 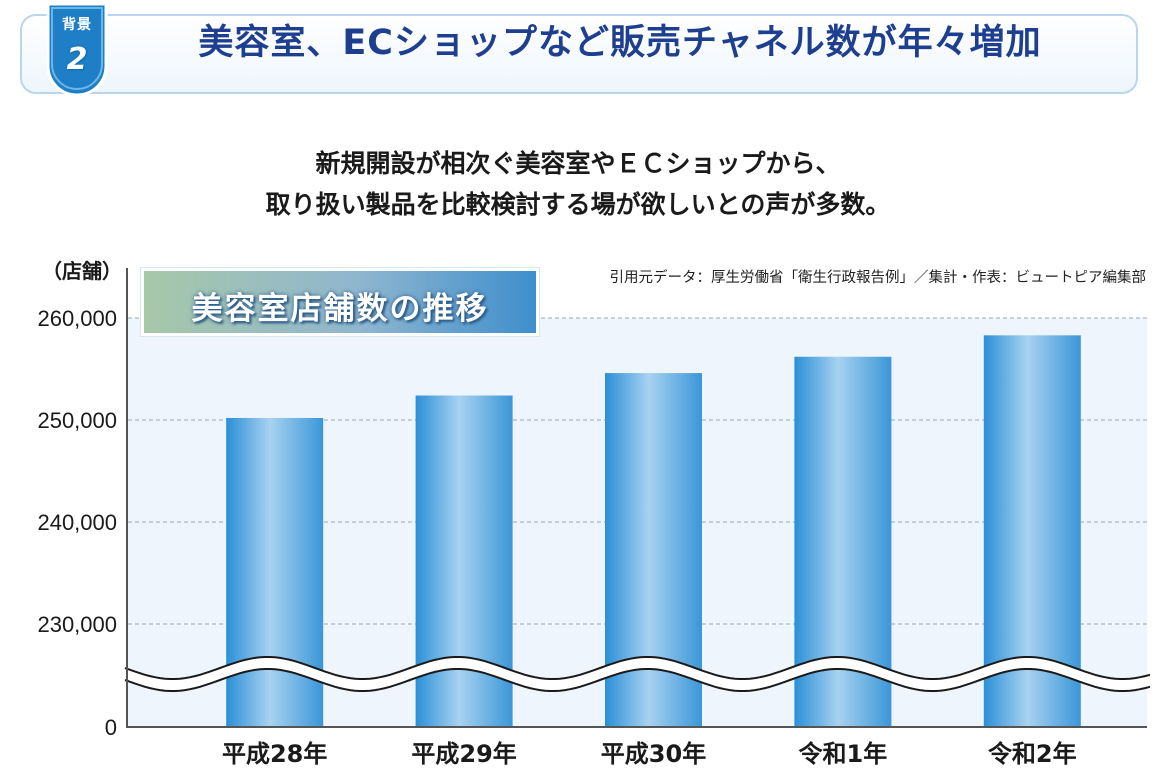 I want to click on page-title: 美容室、ECショップなど販売チャネル数が年々増加, so click(x=620, y=43).